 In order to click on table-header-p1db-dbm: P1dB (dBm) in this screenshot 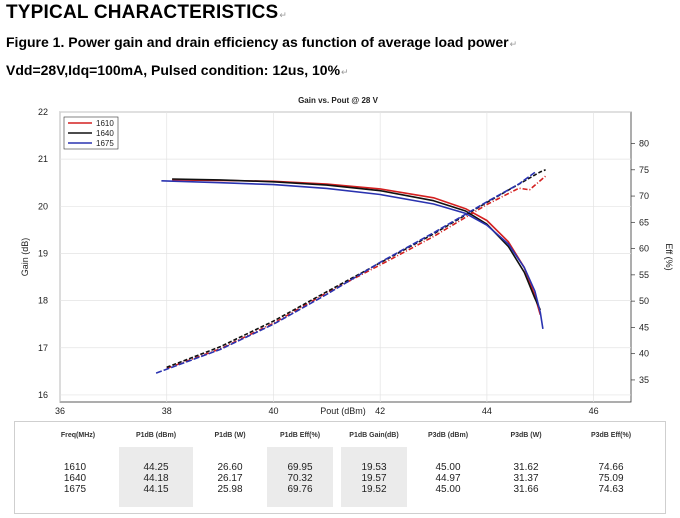, I will do `click(156, 435)`.